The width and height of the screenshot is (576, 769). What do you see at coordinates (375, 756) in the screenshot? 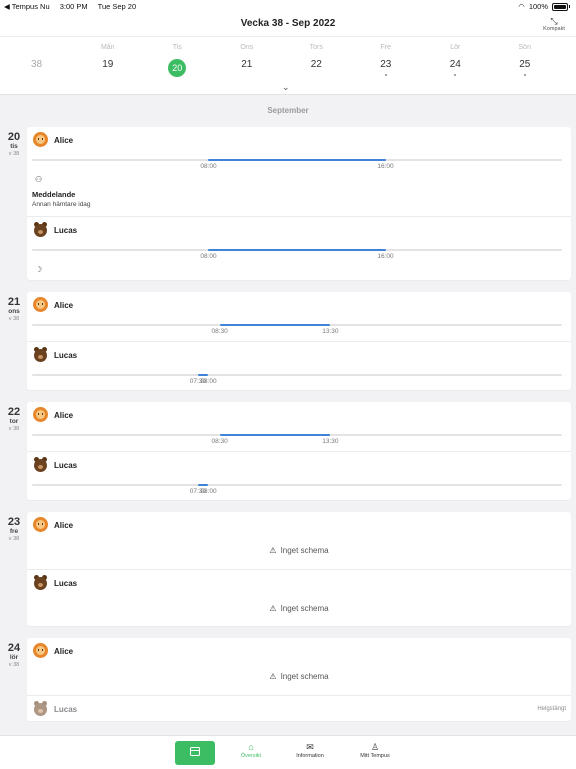
I see `tab-label: Mitt Tempus` at bounding box center [375, 756].